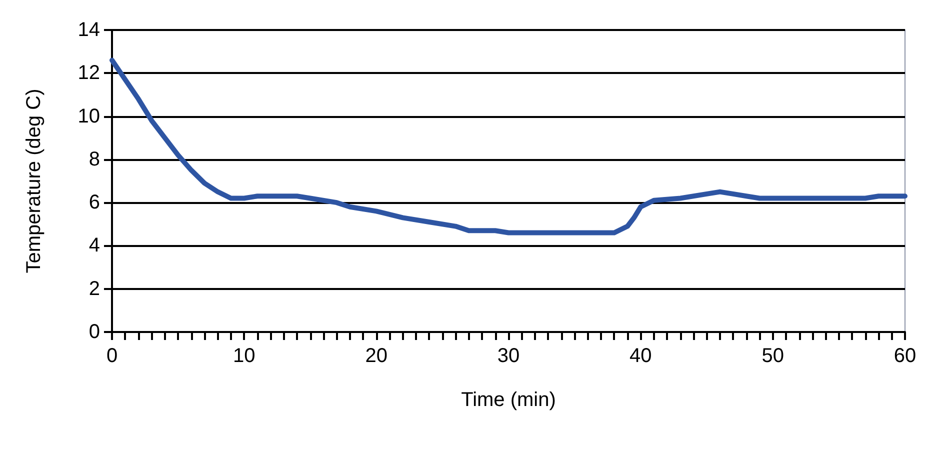  I want to click on x-tick-label: 50, so click(773, 356).